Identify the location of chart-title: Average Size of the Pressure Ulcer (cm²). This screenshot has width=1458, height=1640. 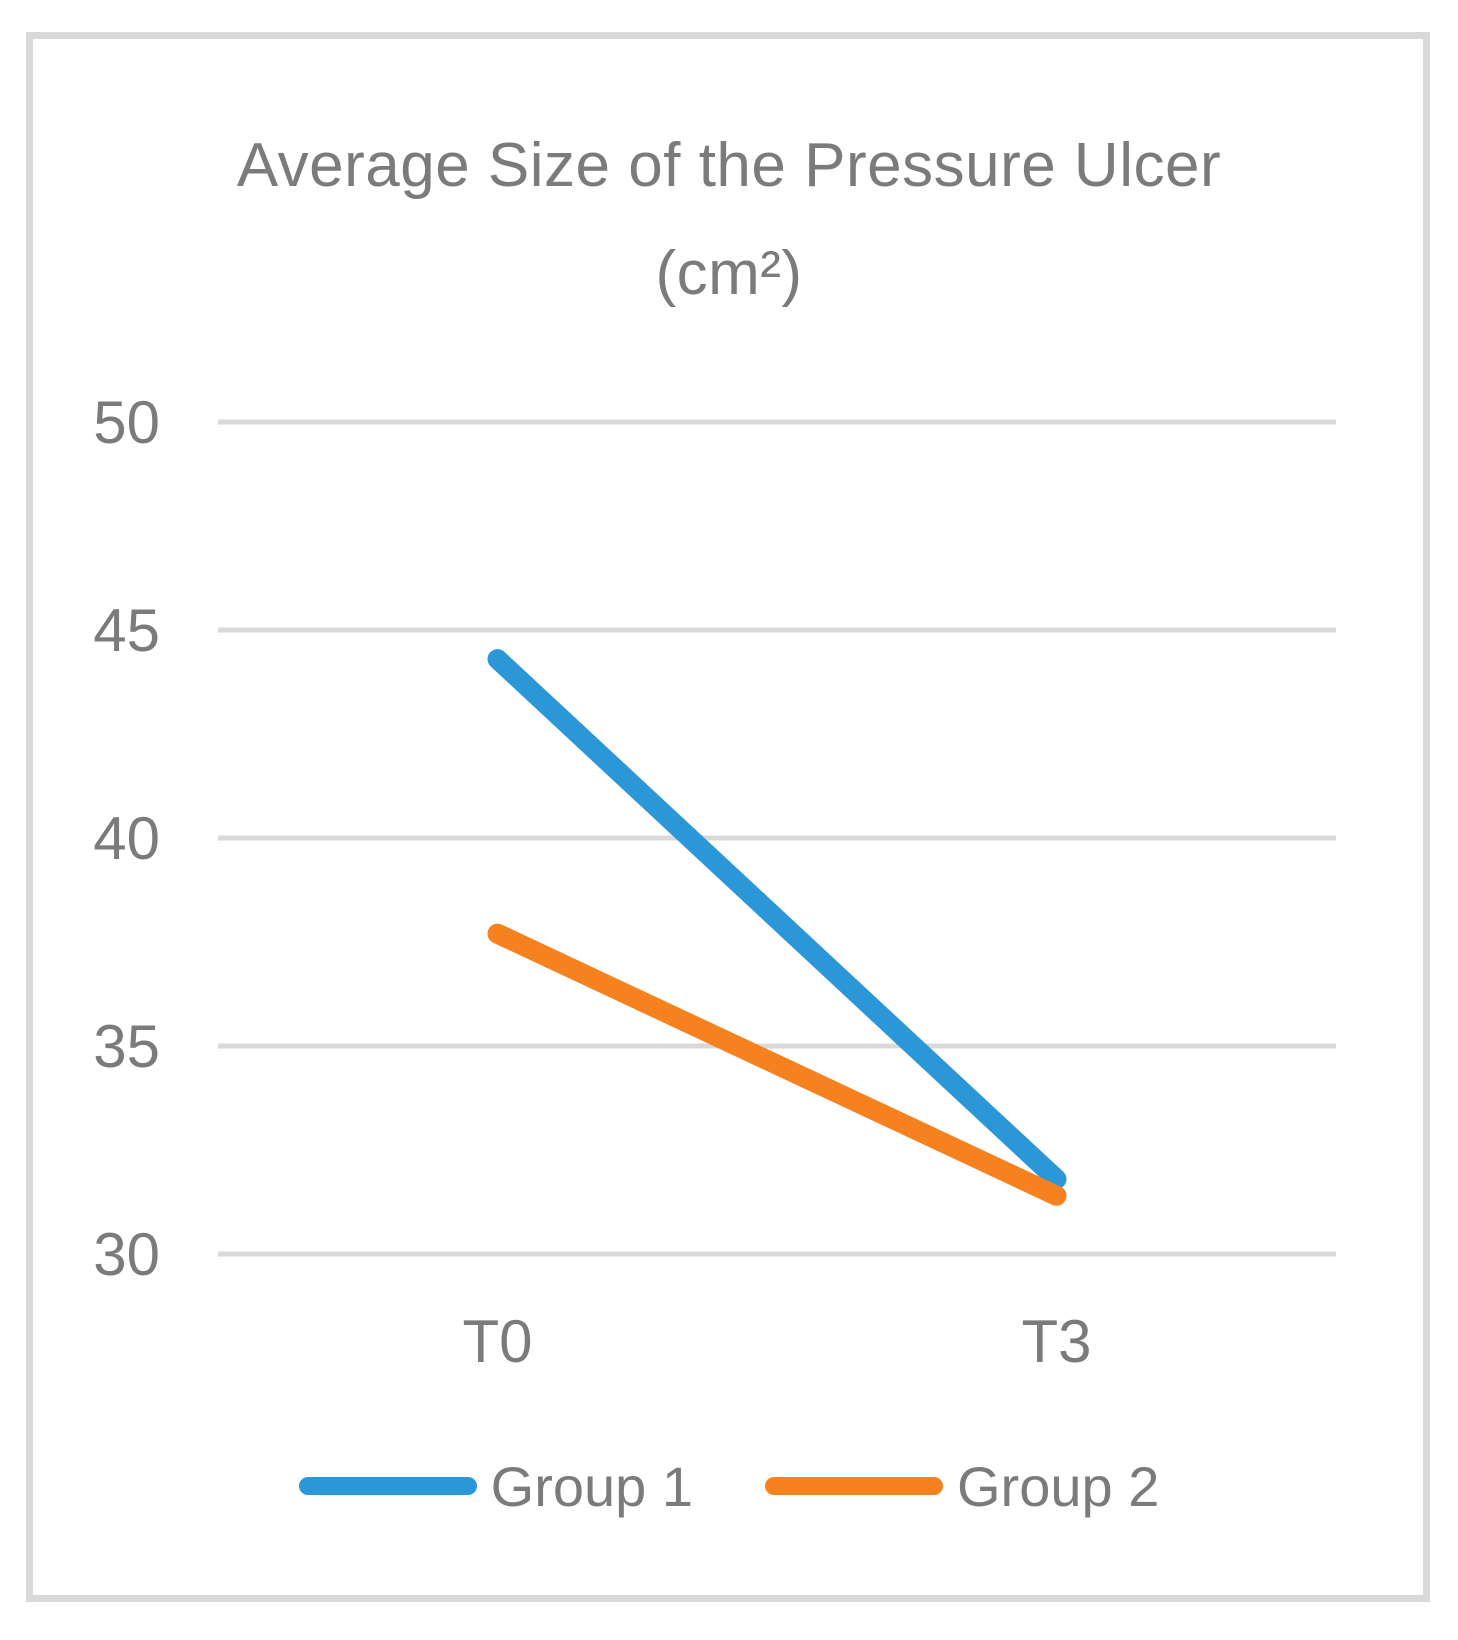
(729, 220).